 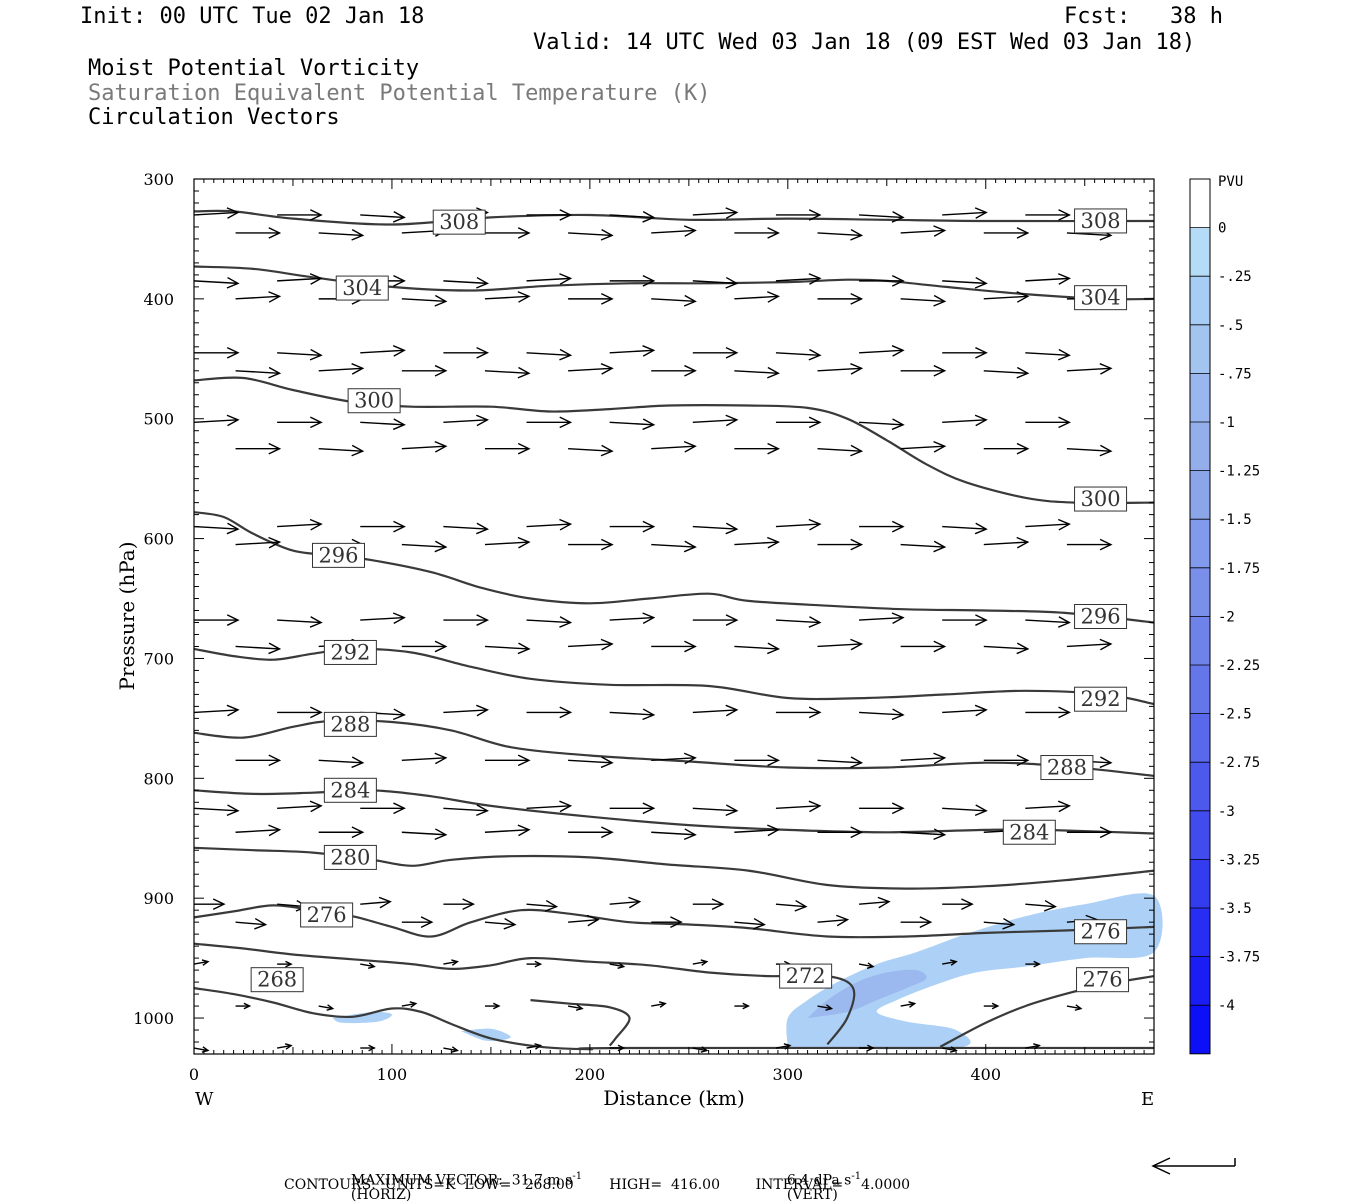 I want to click on contour-label-text: 272, so click(x=806, y=976).